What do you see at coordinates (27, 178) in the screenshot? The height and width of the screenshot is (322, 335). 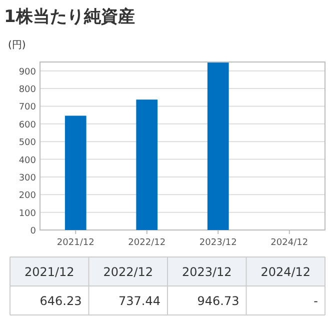 I see `y-tick-label: 300` at bounding box center [27, 178].